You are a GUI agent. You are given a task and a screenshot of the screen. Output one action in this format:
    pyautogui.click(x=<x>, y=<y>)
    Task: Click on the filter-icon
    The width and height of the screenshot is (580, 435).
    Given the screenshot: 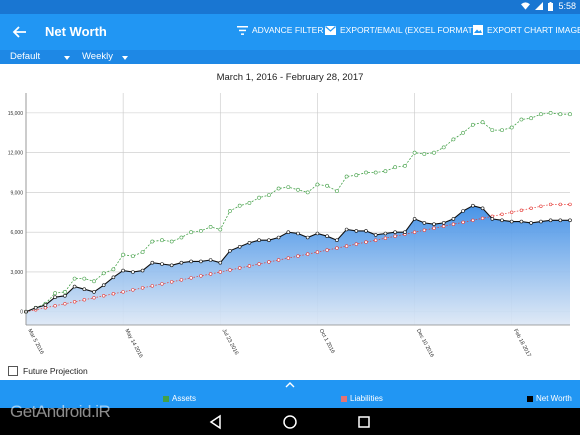 What is the action you would take?
    pyautogui.click(x=242, y=30)
    